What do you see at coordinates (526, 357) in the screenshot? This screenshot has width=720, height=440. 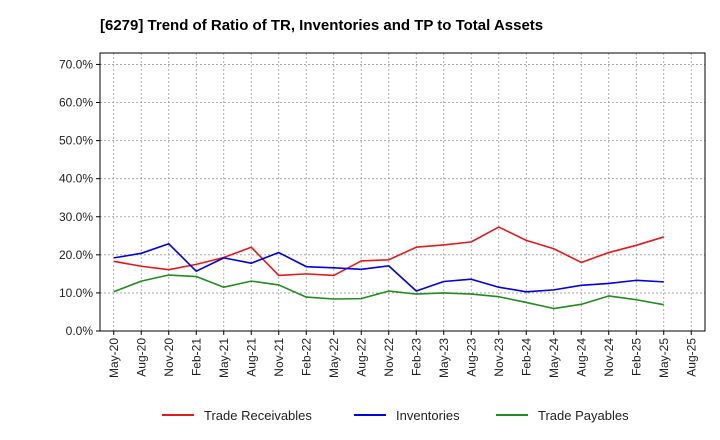 I see `x-tick-label: Feb-24` at bounding box center [526, 357].